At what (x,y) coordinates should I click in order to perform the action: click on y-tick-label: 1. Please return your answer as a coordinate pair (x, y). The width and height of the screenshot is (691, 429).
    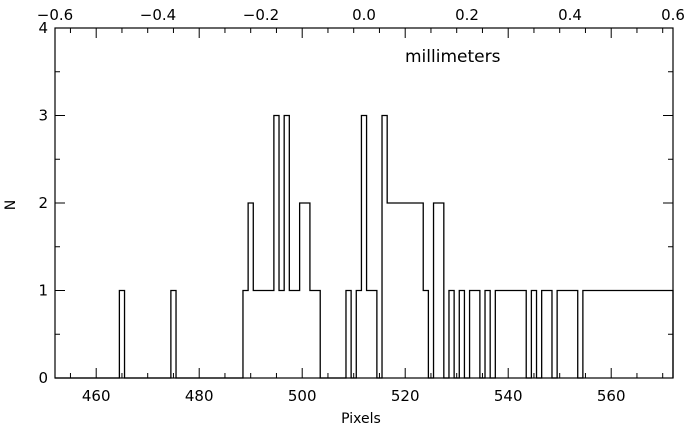
    Looking at the image, I should click on (43, 291).